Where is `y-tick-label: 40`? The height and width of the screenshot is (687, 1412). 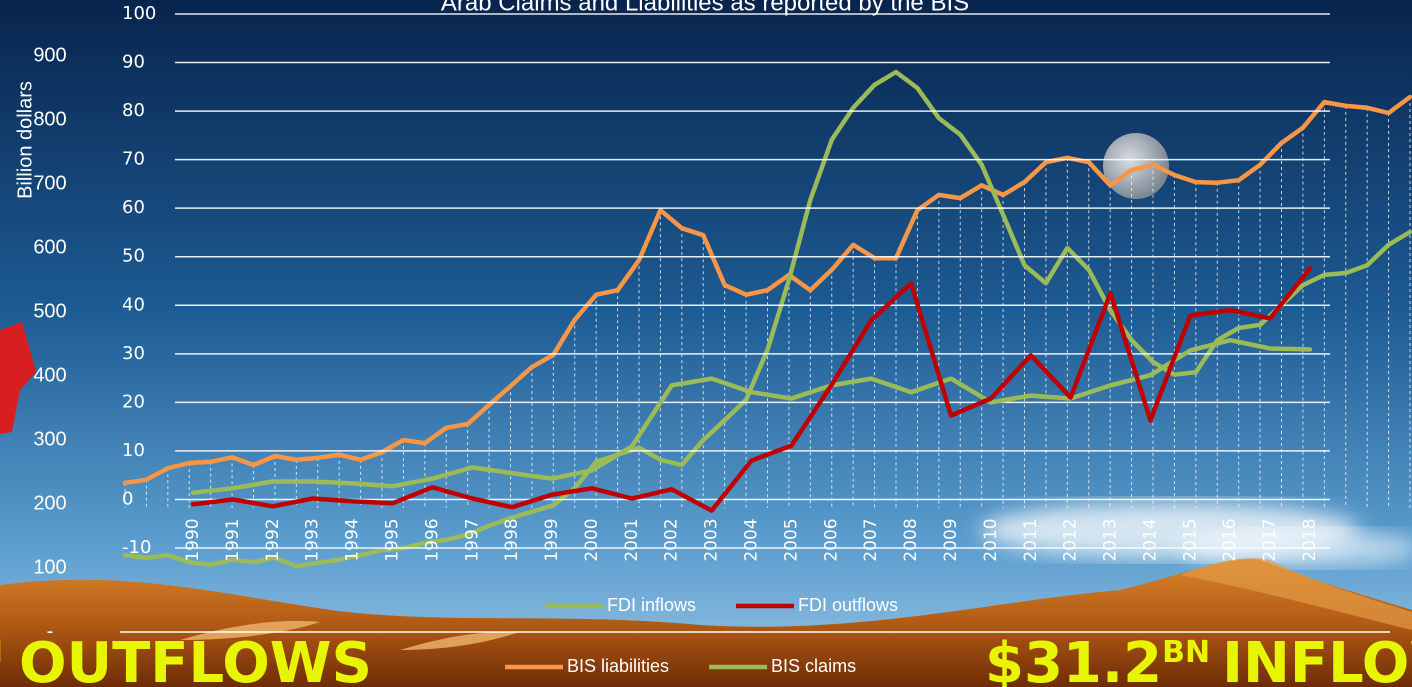
y-tick-label: 40 is located at coordinates (133, 304).